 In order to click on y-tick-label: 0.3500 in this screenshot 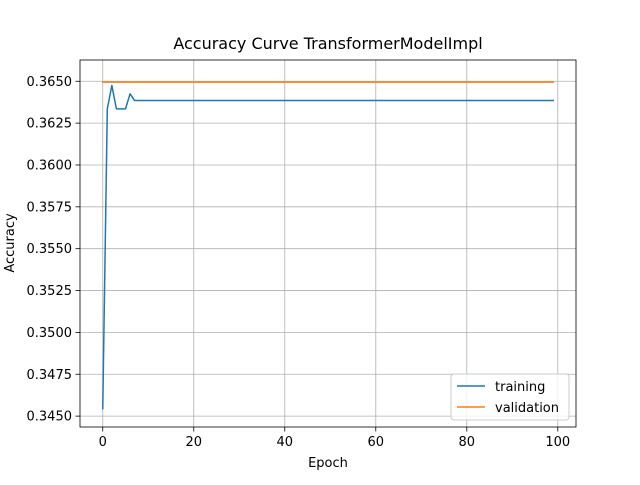, I will do `click(50, 333)`.